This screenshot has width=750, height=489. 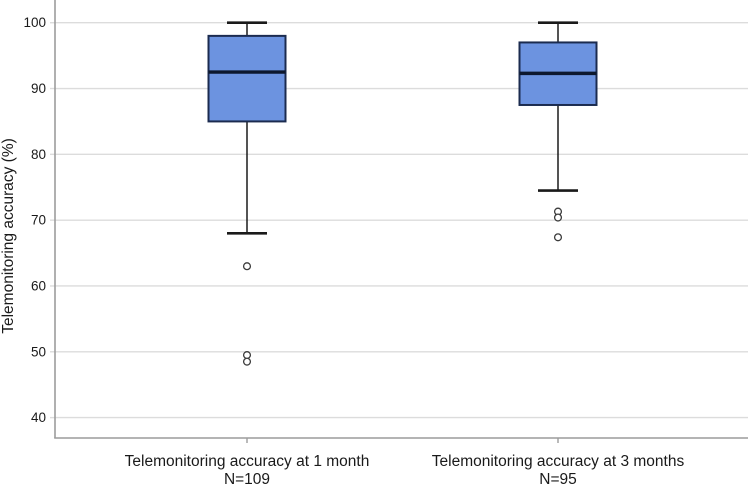 What do you see at coordinates (247, 78) in the screenshot?
I see `iqr-box` at bounding box center [247, 78].